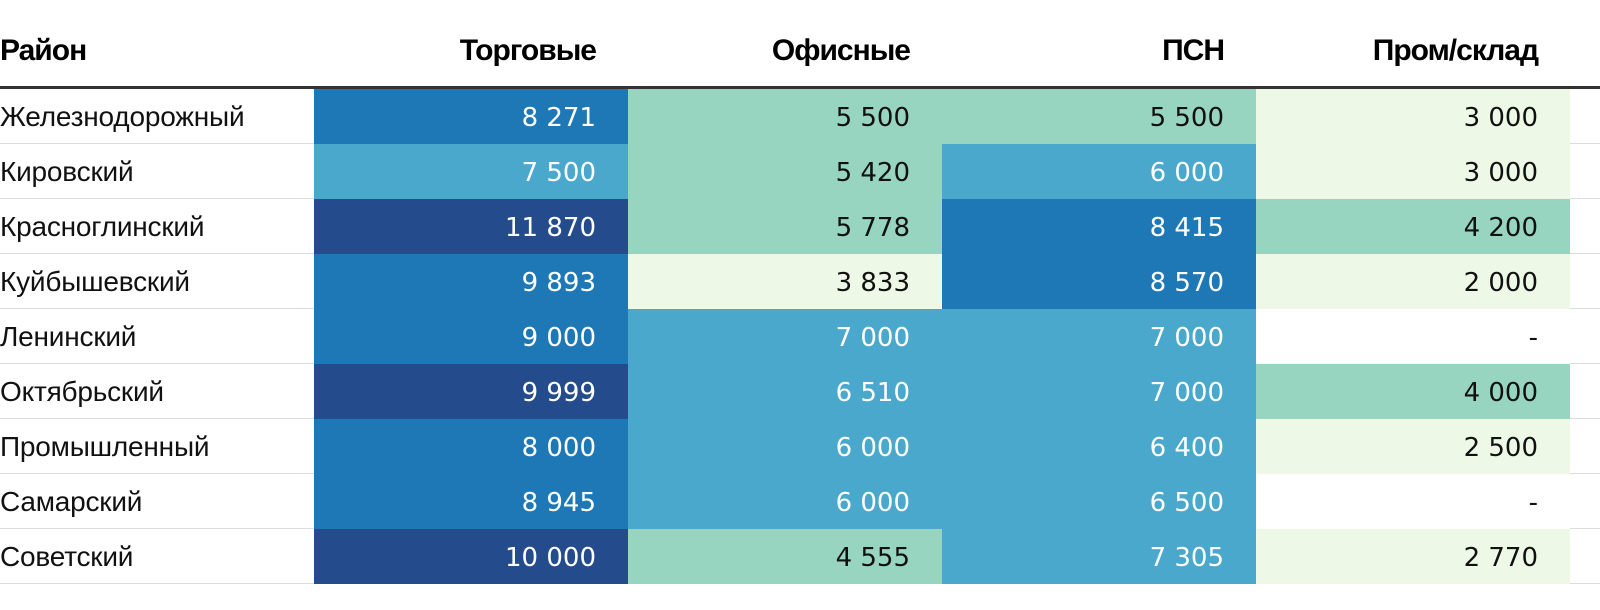  I want to click on district-name: Кировский, so click(67, 171).